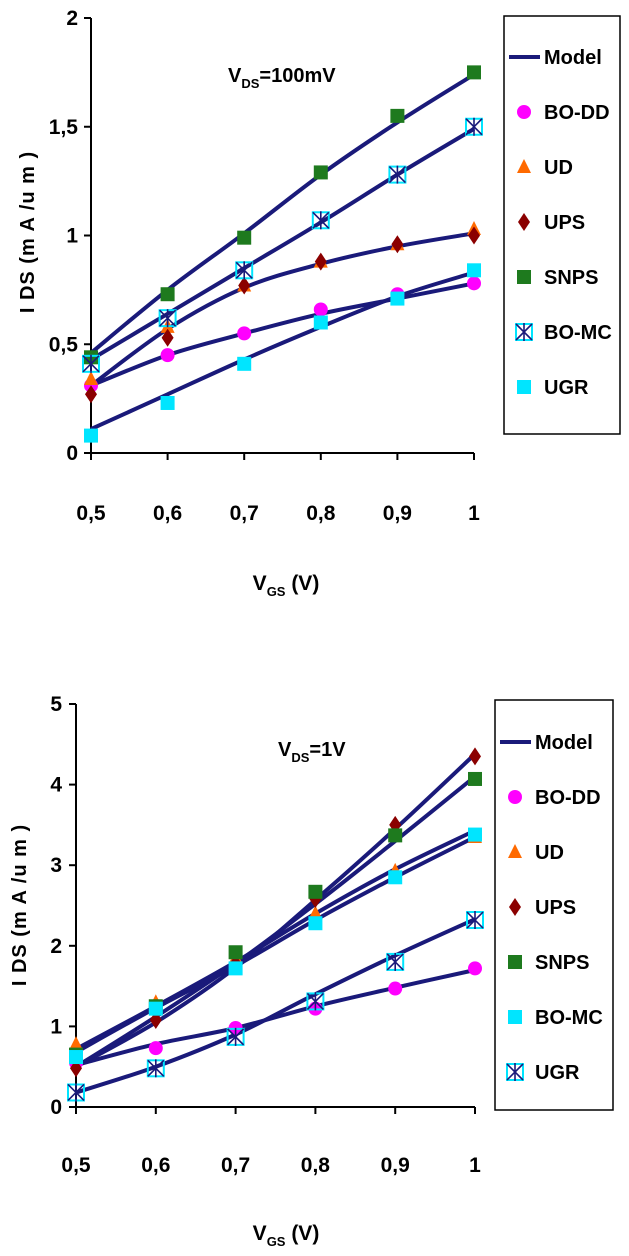 The width and height of the screenshot is (629, 1256). What do you see at coordinates (155, 1165) in the screenshot?
I see `x-tick-label: 0,6` at bounding box center [155, 1165].